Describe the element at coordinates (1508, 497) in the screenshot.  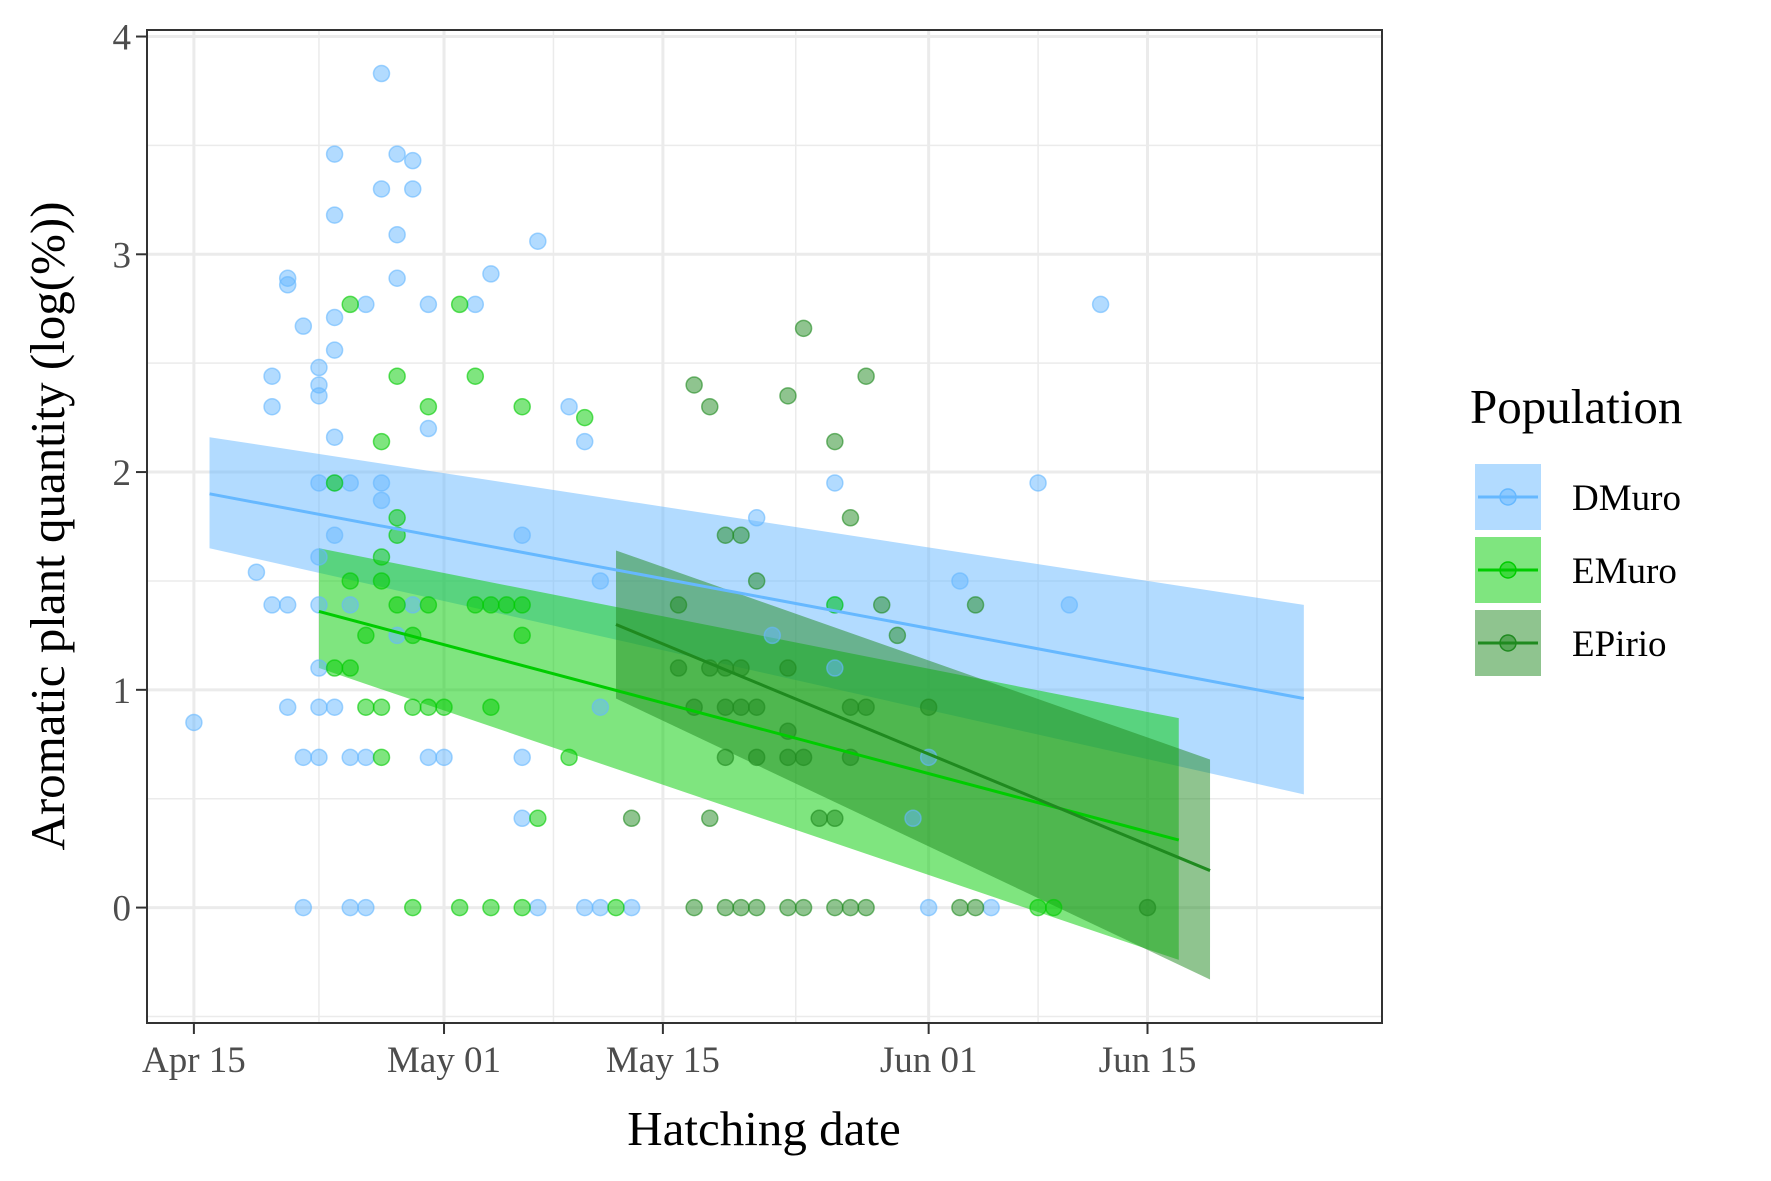
I see `legend-key-point-dmuro` at that location.